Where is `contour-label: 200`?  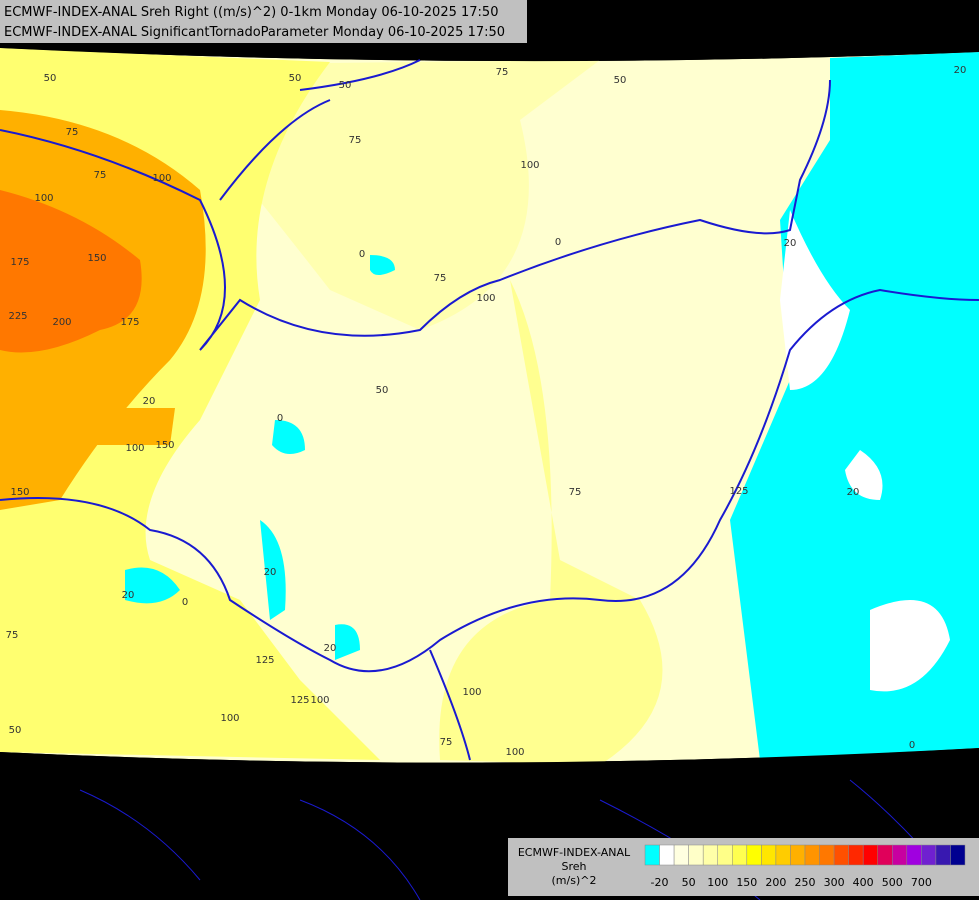 contour-label: 200 is located at coordinates (61, 322).